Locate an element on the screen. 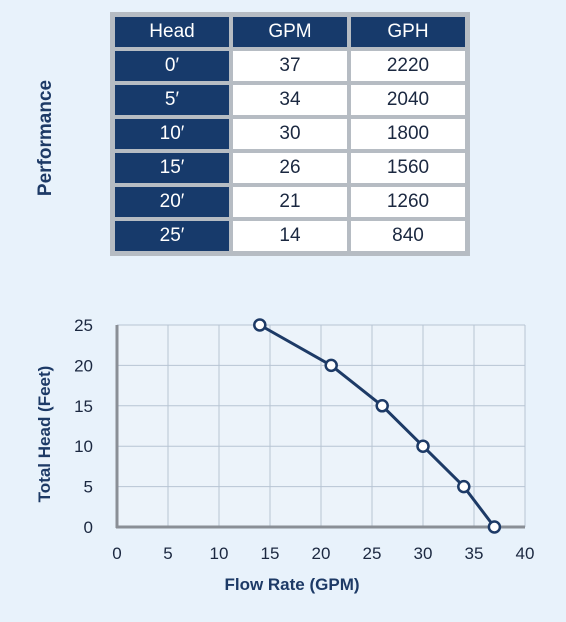 The height and width of the screenshot is (622, 566). y-tick-label: 20 is located at coordinates (83, 365).